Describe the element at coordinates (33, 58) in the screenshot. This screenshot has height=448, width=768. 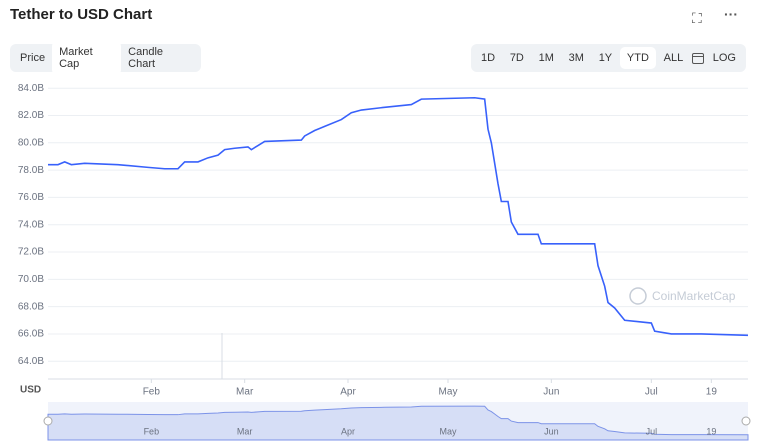
I see `tab: Price` at that location.